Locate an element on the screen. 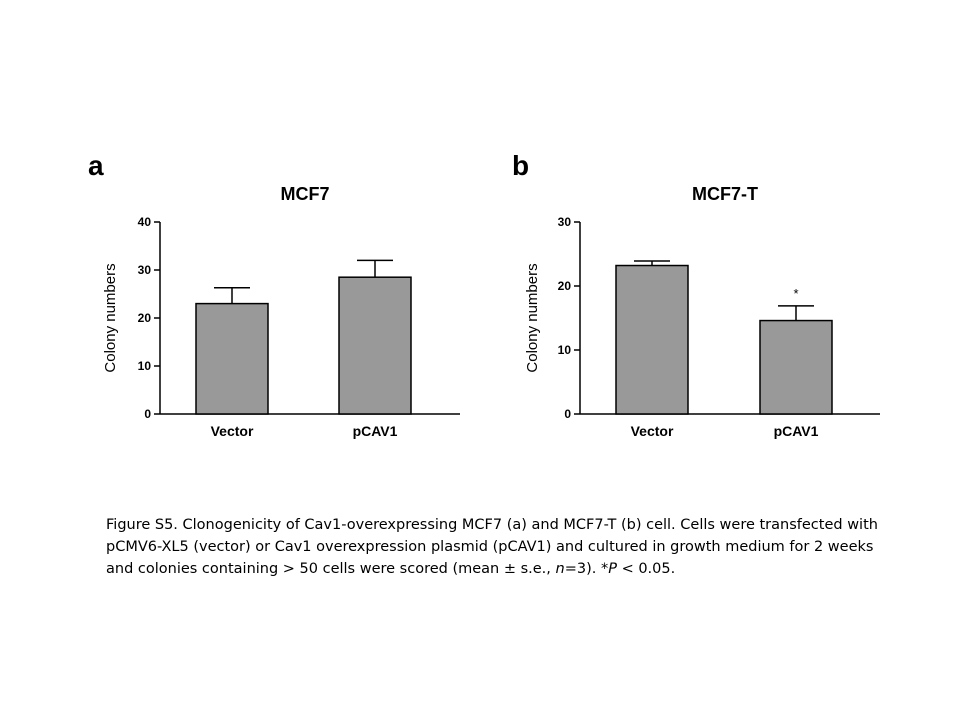 This screenshot has height=720, width=960. chart-title: MCF7 is located at coordinates (305, 194).